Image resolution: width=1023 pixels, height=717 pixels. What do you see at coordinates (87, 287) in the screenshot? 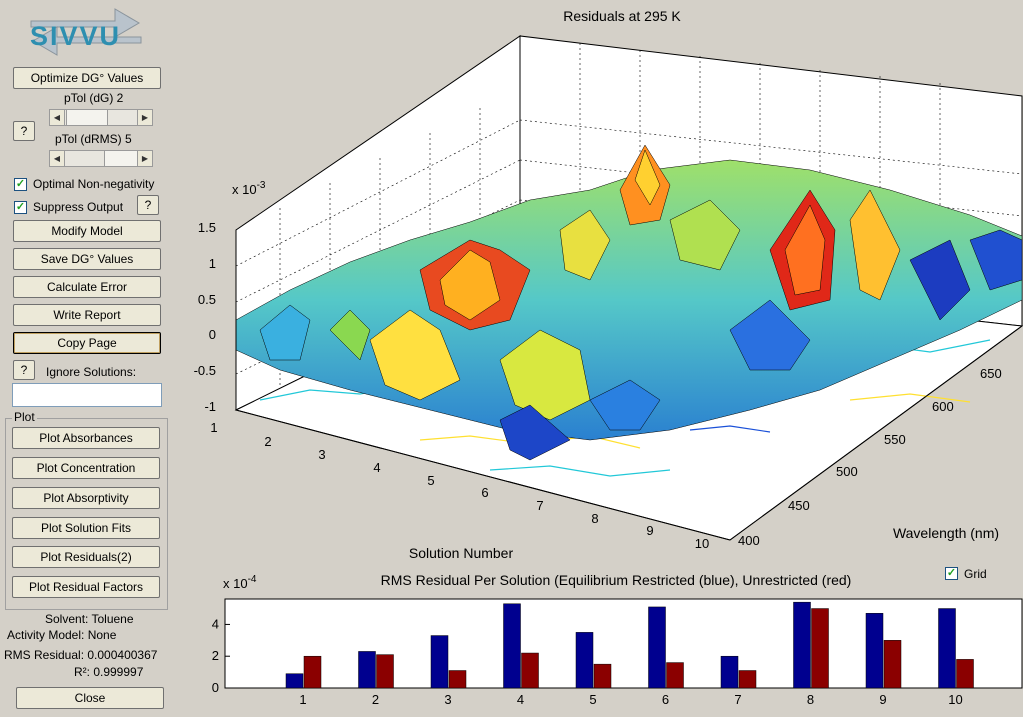
I see `calculate-error-button: Calculate Error` at bounding box center [87, 287].